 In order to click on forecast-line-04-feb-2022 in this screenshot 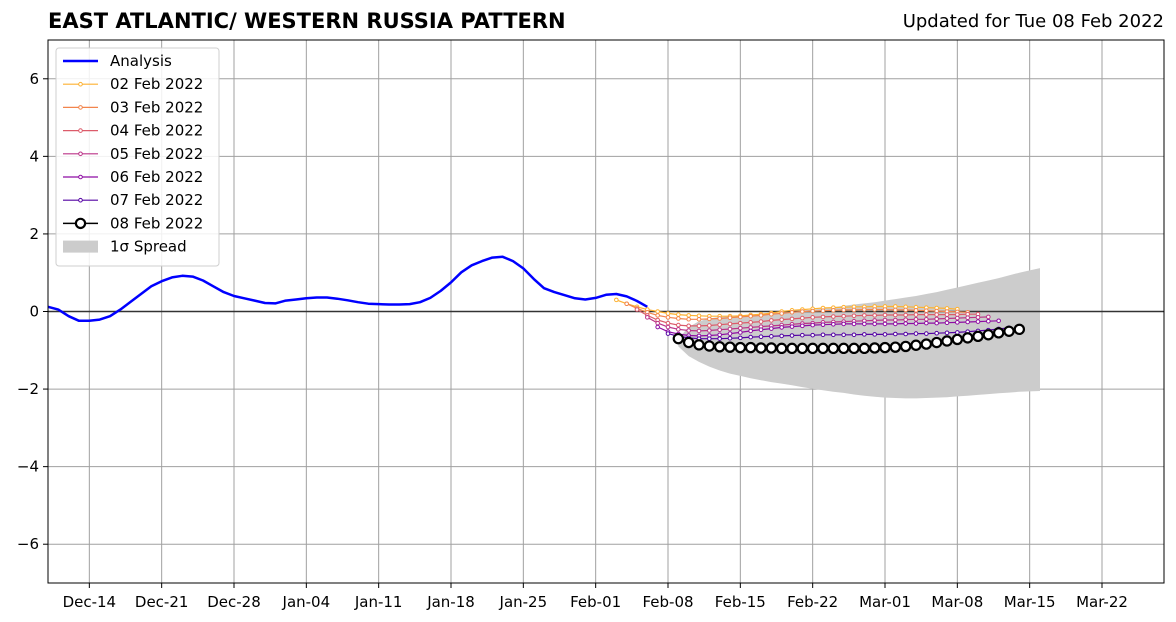, I will do `click(807, 318)`.